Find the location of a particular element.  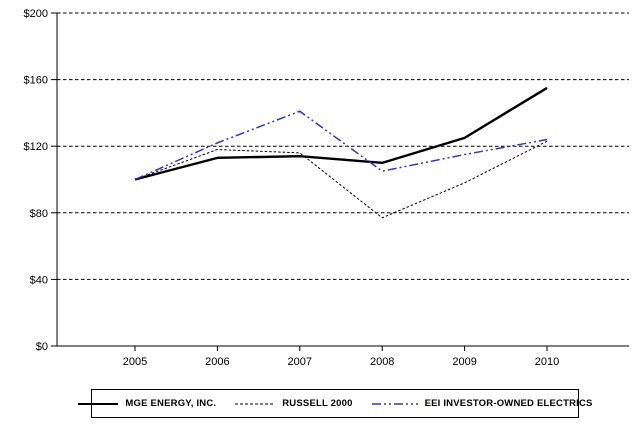

series-line-mge-energy-inc is located at coordinates (341, 133).